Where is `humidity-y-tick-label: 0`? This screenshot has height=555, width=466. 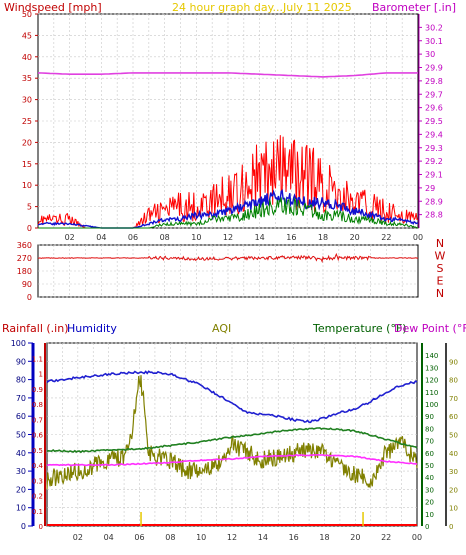
humidity-y-tick-label: 0 is located at coordinates (23, 526).